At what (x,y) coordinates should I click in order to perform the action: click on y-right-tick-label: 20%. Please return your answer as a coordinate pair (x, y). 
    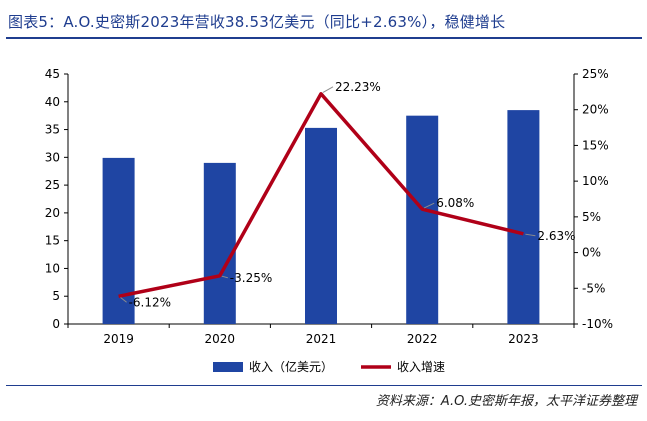
    Looking at the image, I should click on (595, 110).